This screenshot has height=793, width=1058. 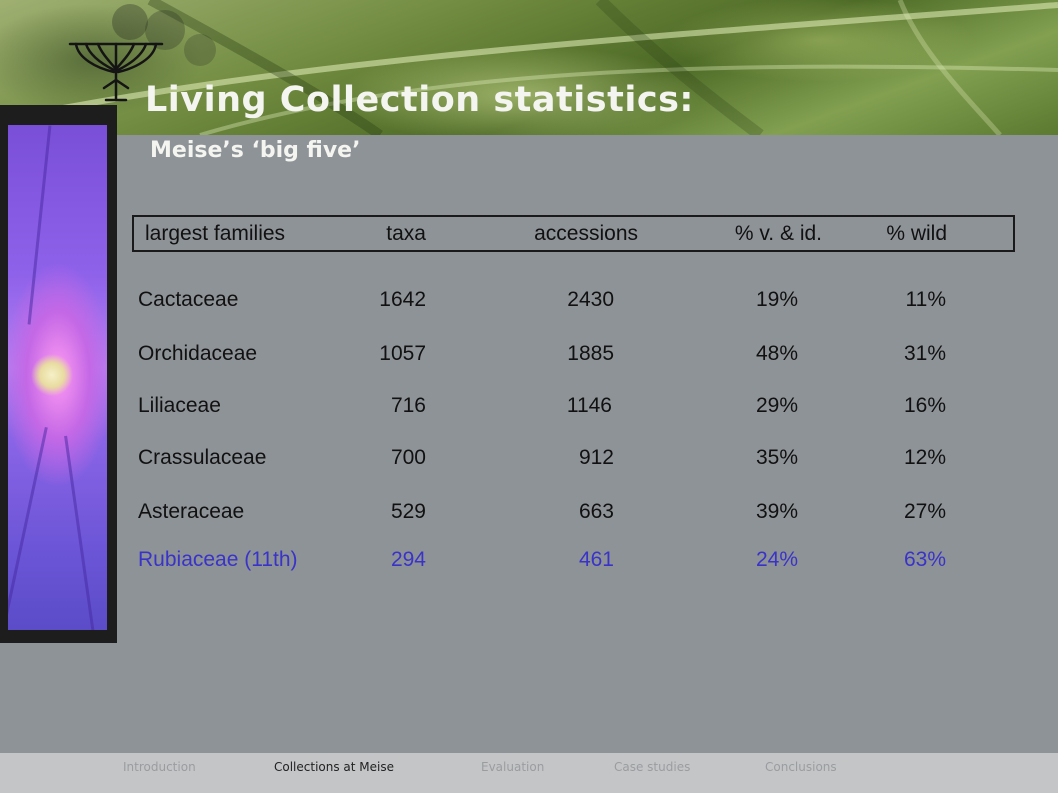 What do you see at coordinates (596, 559) in the screenshot?
I see `accessions-value: 461` at bounding box center [596, 559].